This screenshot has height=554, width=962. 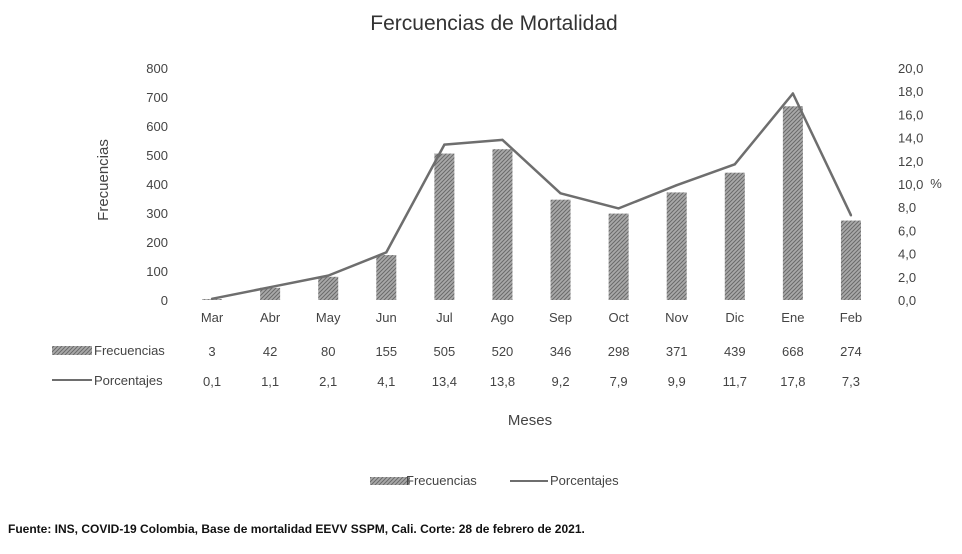 What do you see at coordinates (936, 183) in the screenshot?
I see `y2-axis-label: %` at bounding box center [936, 183].